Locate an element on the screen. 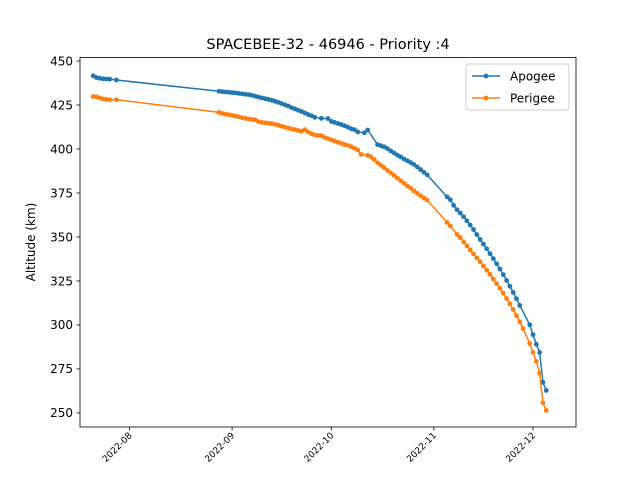  legend-label: Apogee is located at coordinates (533, 76).